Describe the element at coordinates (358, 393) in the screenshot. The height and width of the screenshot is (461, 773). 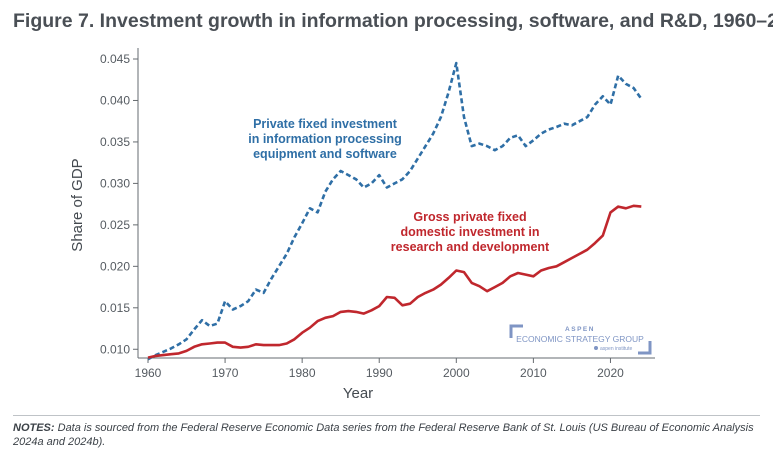
I see `x-axis-title: Year` at that location.